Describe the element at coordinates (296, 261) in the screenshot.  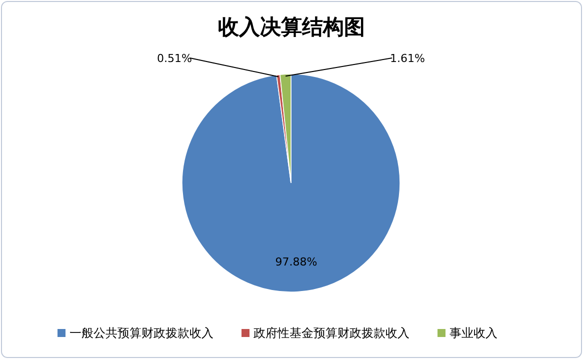
I see `data-label: 97.88%` at that location.